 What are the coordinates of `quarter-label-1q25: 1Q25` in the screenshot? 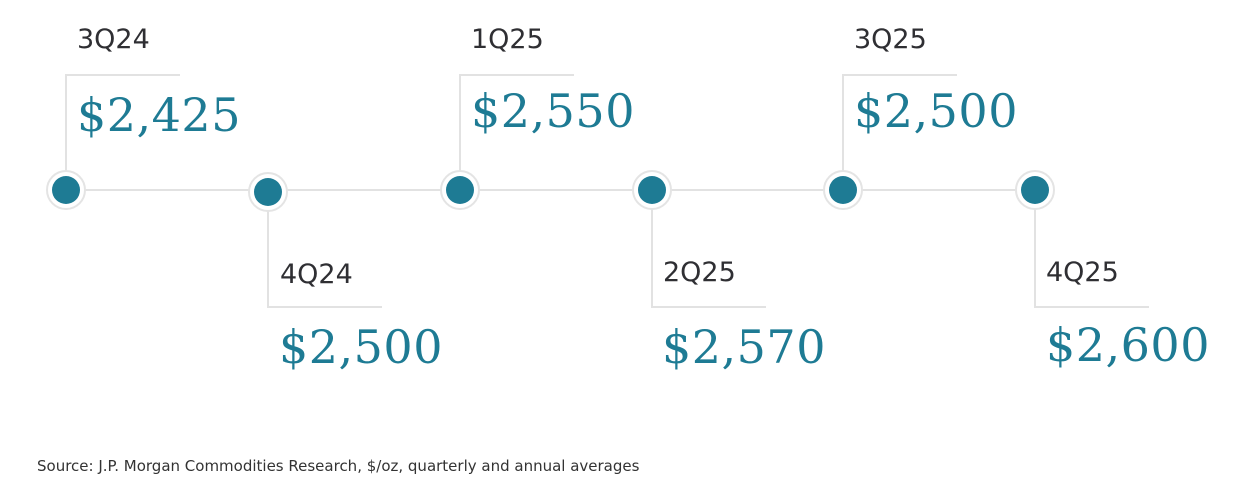 It's located at (507, 39).